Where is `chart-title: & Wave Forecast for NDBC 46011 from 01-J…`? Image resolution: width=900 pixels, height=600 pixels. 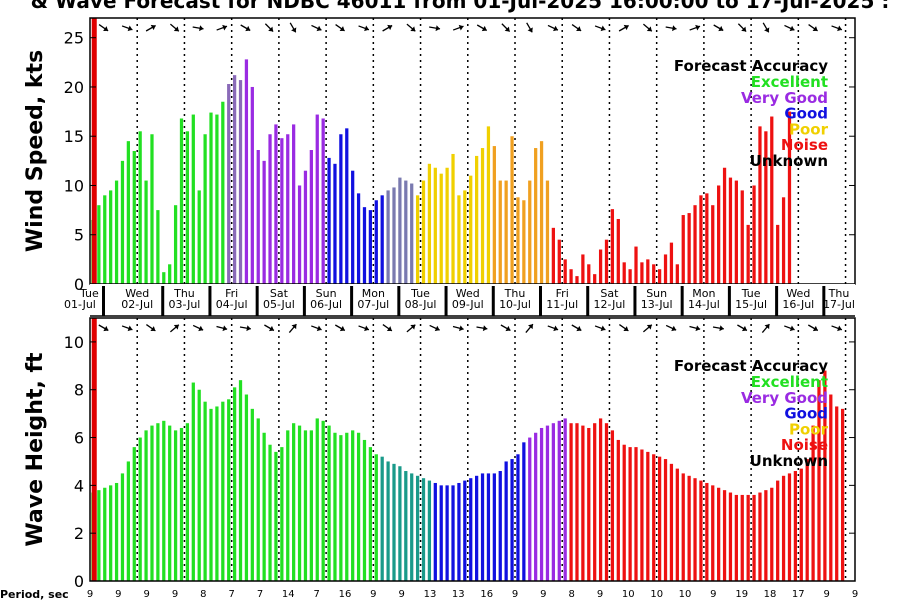
chart-title: & Wave Forecast for NDBC 46011 from 01-J… is located at coordinates (460, 6).